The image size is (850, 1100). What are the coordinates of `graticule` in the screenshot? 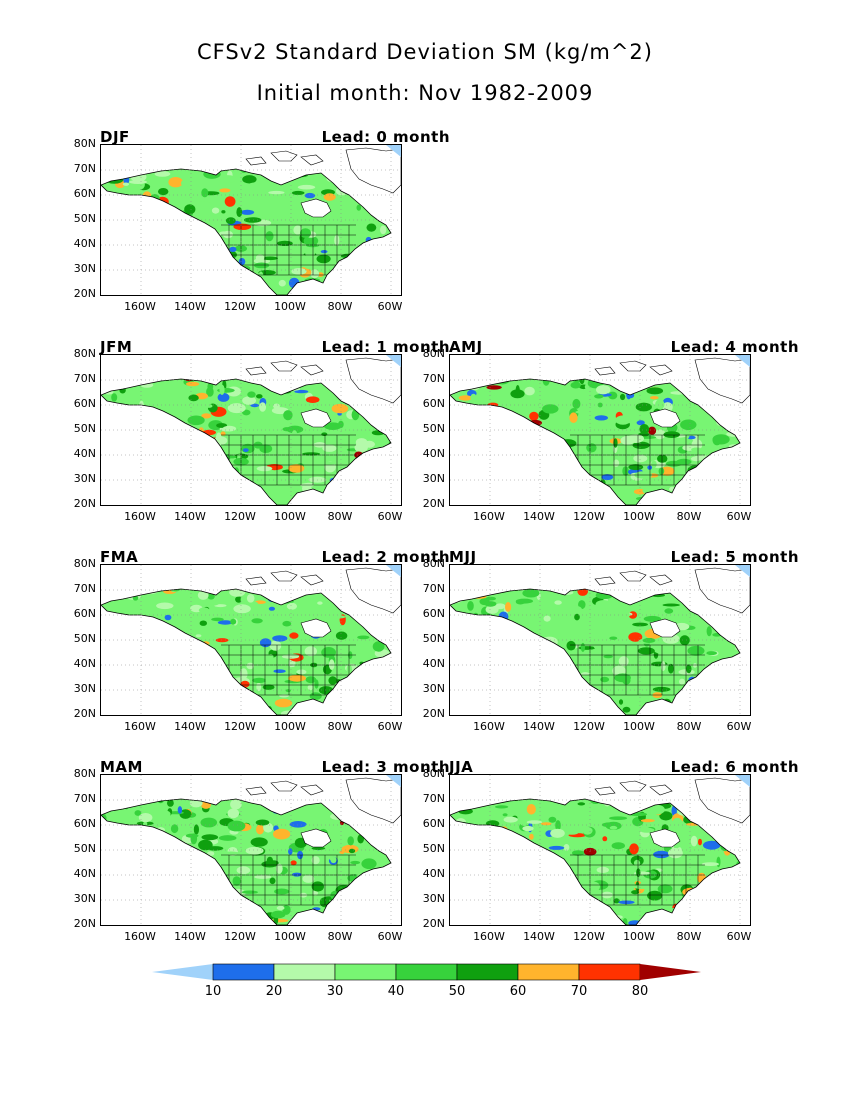 It's located at (600, 640).